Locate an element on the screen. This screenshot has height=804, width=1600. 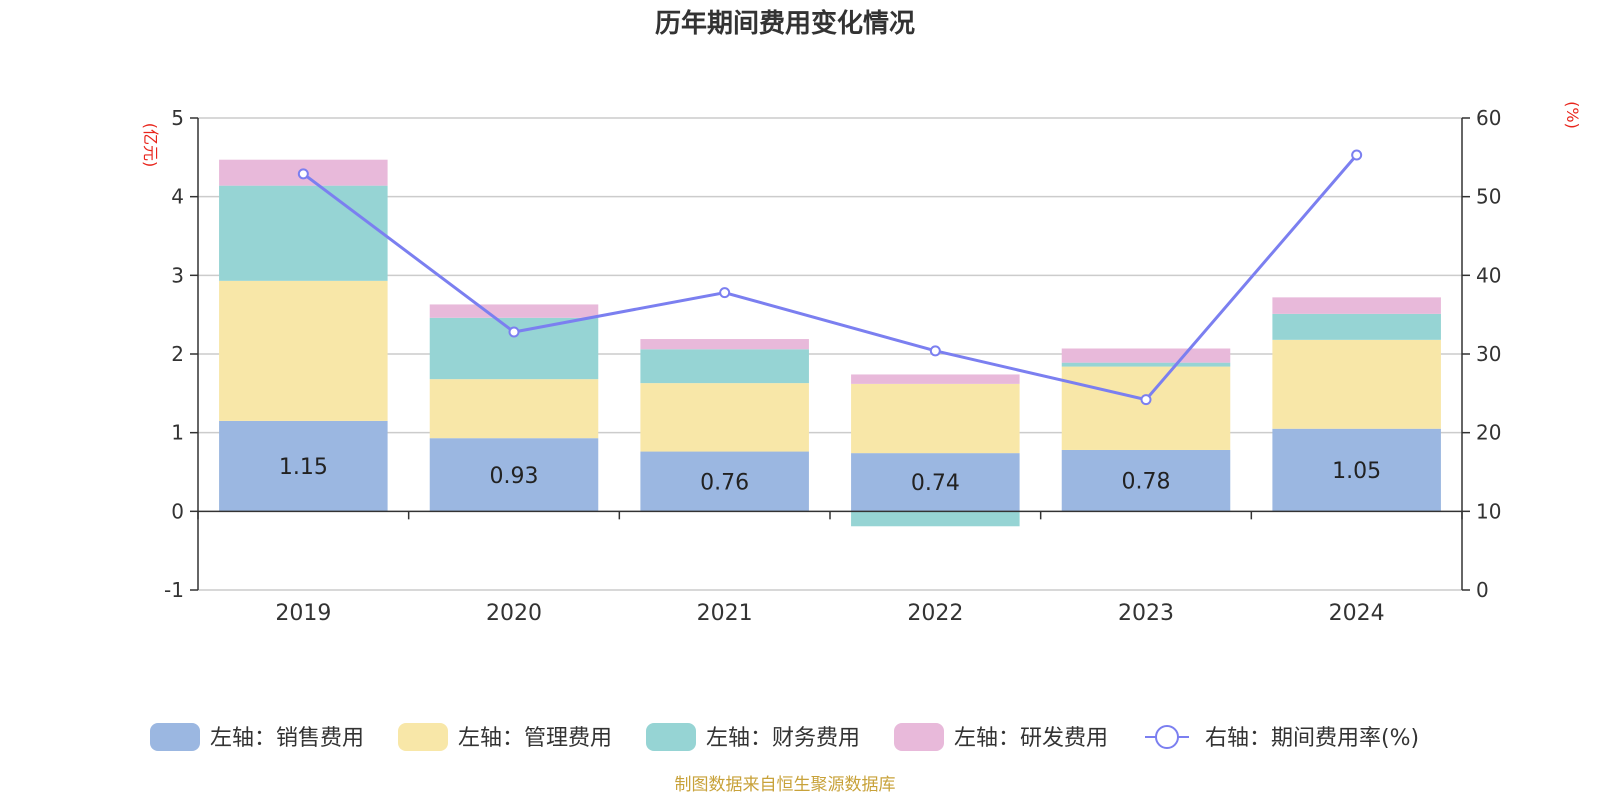
category-label-2023: 2023 is located at coordinates (1146, 613).